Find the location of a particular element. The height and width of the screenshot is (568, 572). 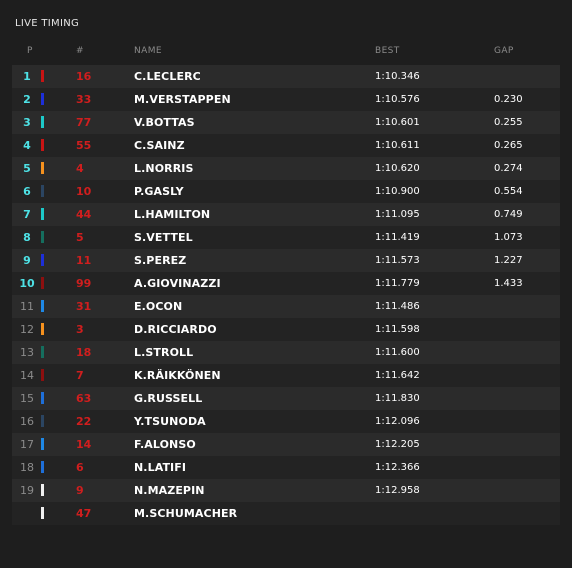

best-lap-cell: 1:11.573 is located at coordinates (397, 260).